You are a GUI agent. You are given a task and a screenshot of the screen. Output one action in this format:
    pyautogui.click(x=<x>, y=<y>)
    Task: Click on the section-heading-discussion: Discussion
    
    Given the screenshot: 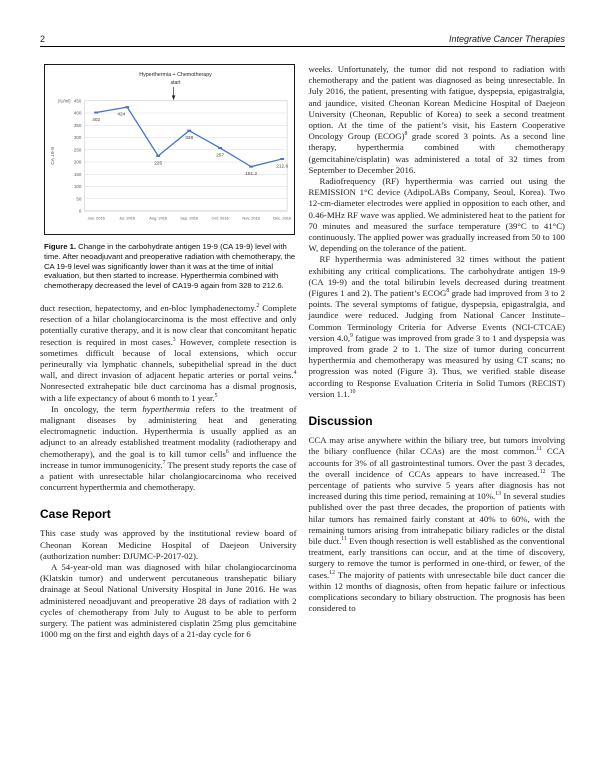 What is the action you would take?
    pyautogui.click(x=340, y=421)
    